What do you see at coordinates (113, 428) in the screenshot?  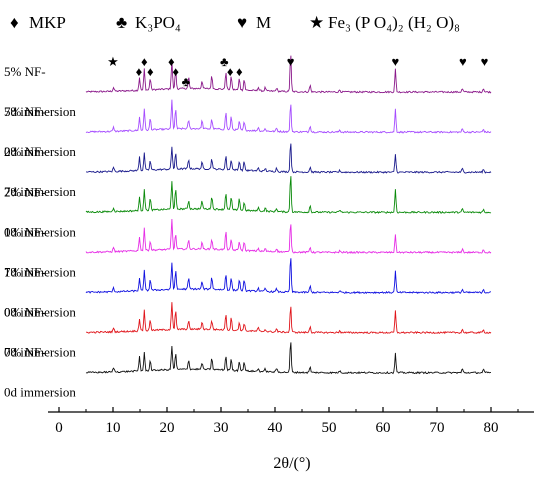 I see `x-tick-label: 10` at bounding box center [113, 428].